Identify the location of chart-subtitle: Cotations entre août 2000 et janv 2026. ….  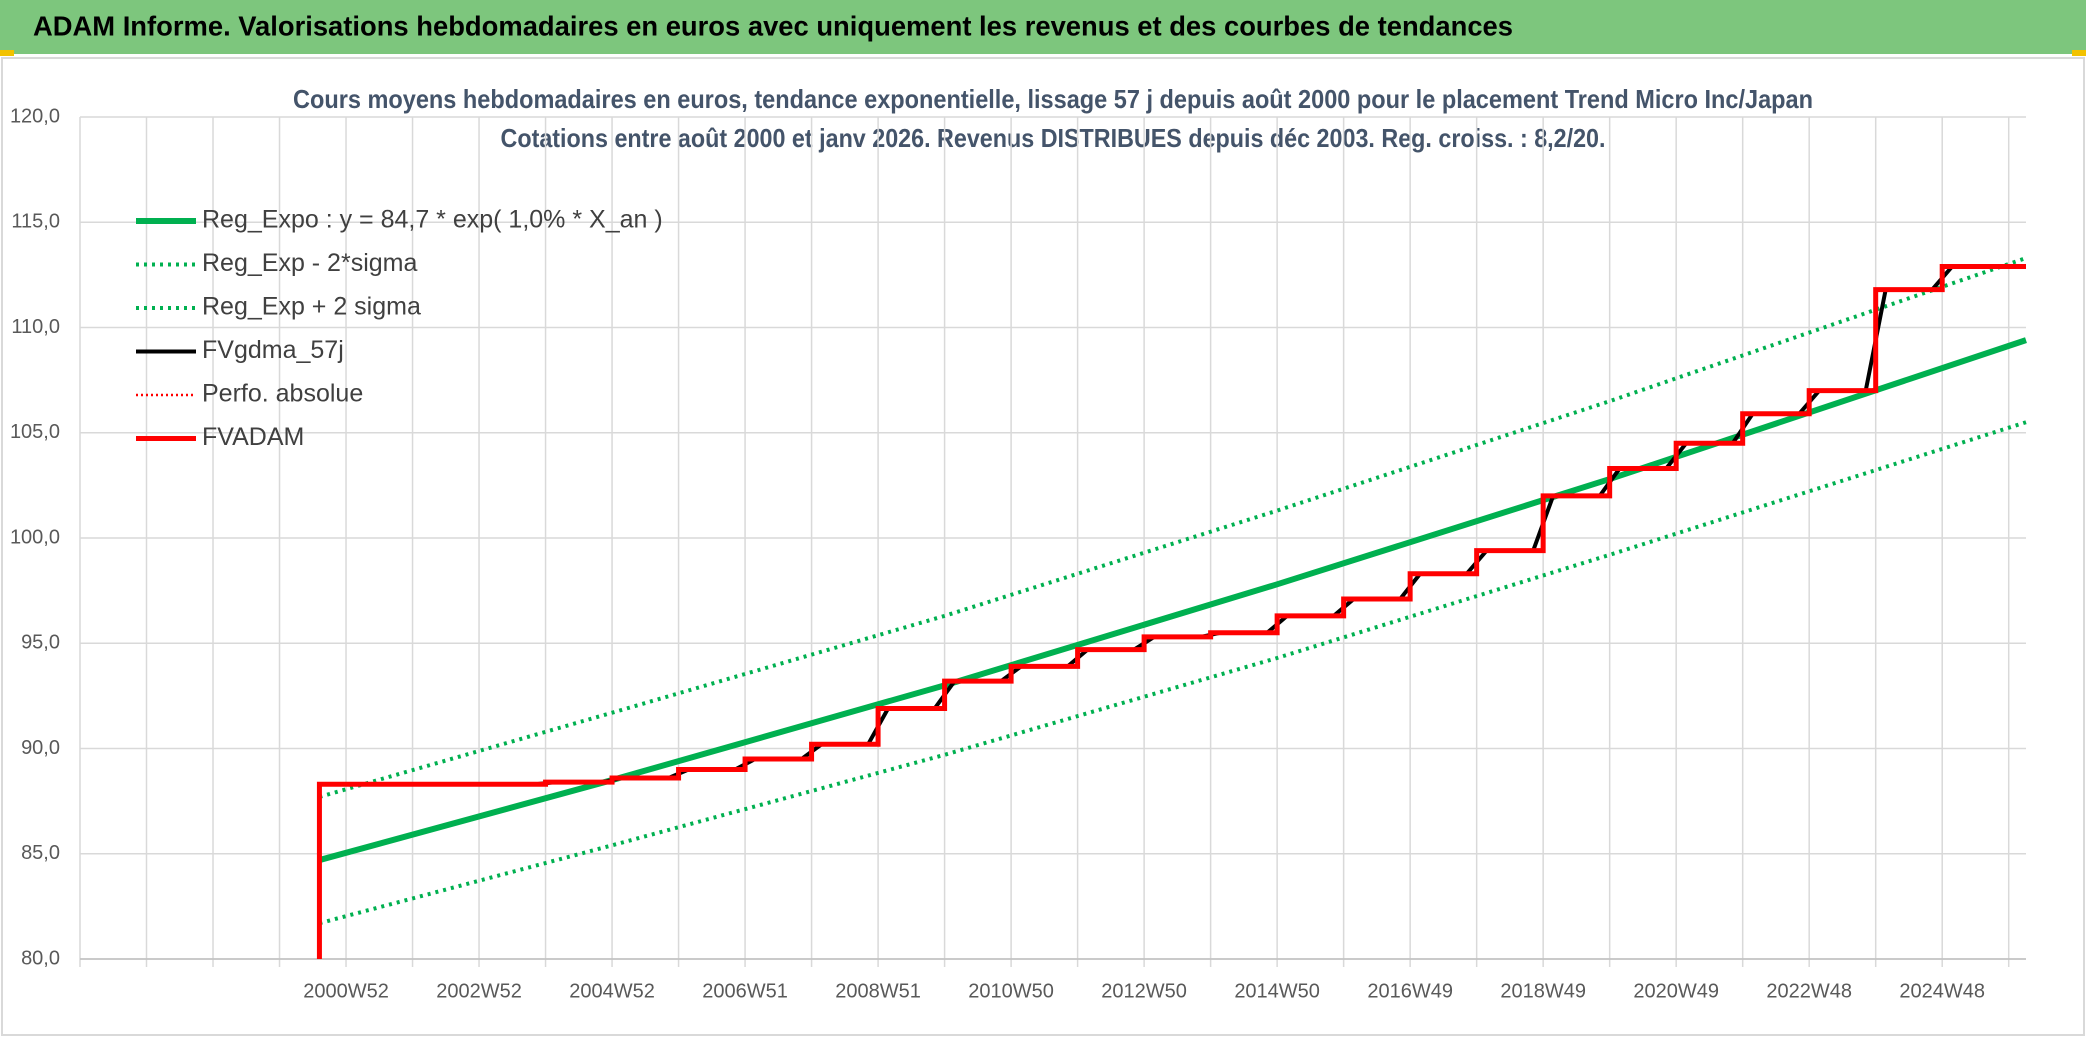
(1053, 138).